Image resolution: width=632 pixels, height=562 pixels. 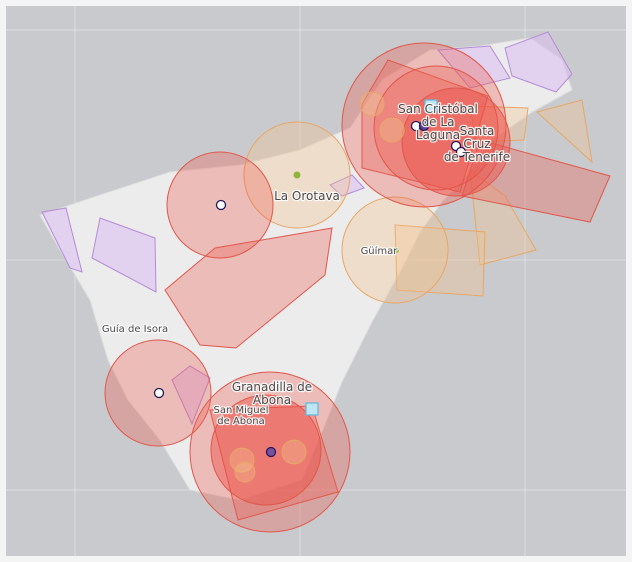 What do you see at coordinates (240, 410) in the screenshot?
I see `place-label: San Miguel` at bounding box center [240, 410].